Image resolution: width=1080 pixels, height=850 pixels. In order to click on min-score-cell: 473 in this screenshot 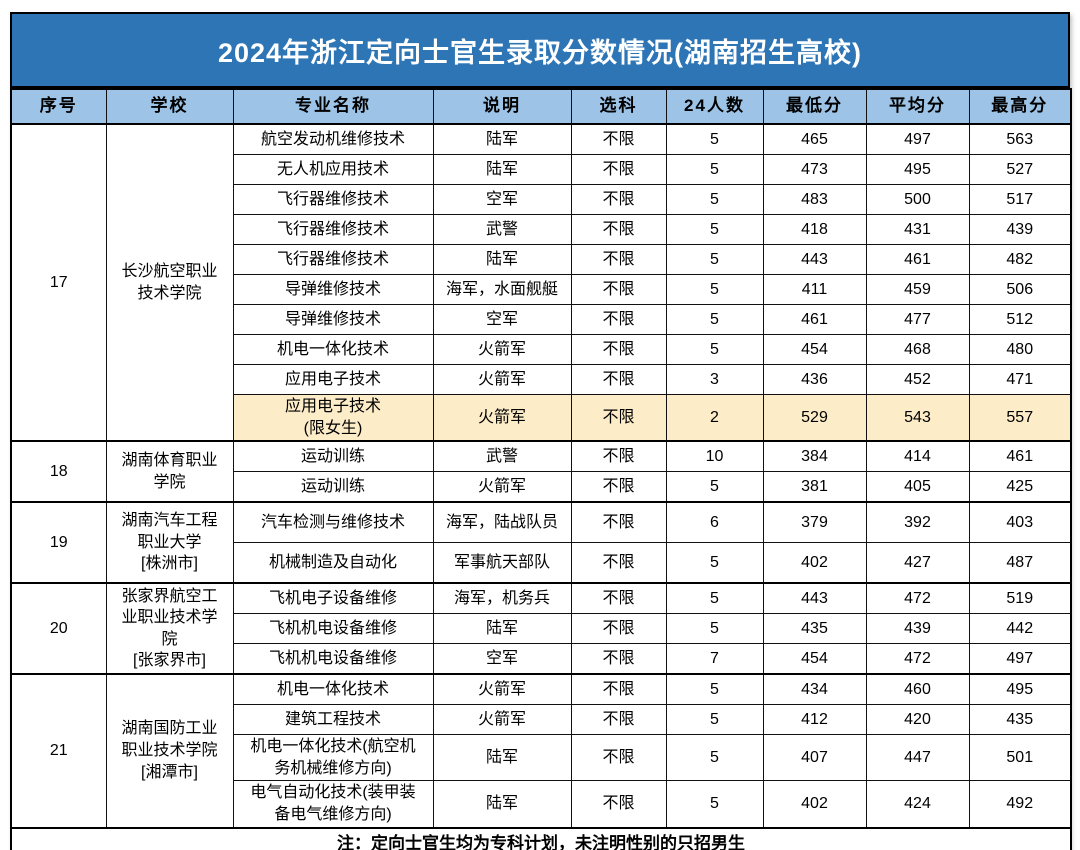, I will do `click(814, 169)`.